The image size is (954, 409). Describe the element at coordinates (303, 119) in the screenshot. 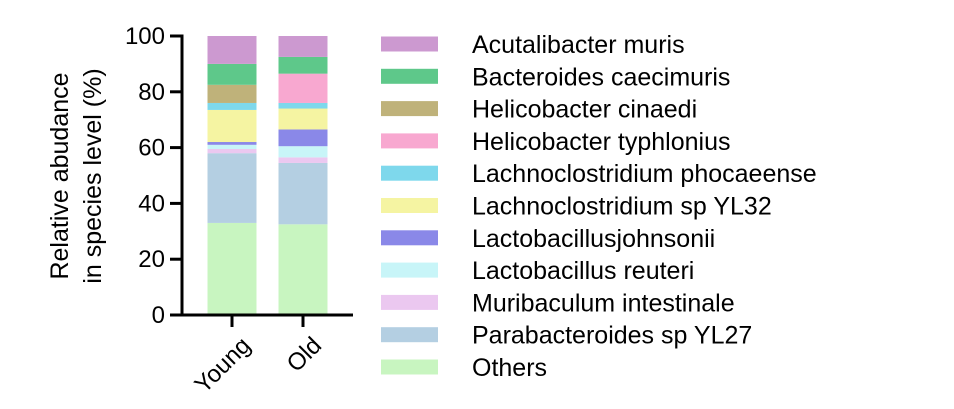

I see `bar-segment-old-lachnoclostridium-sp-yl32` at that location.